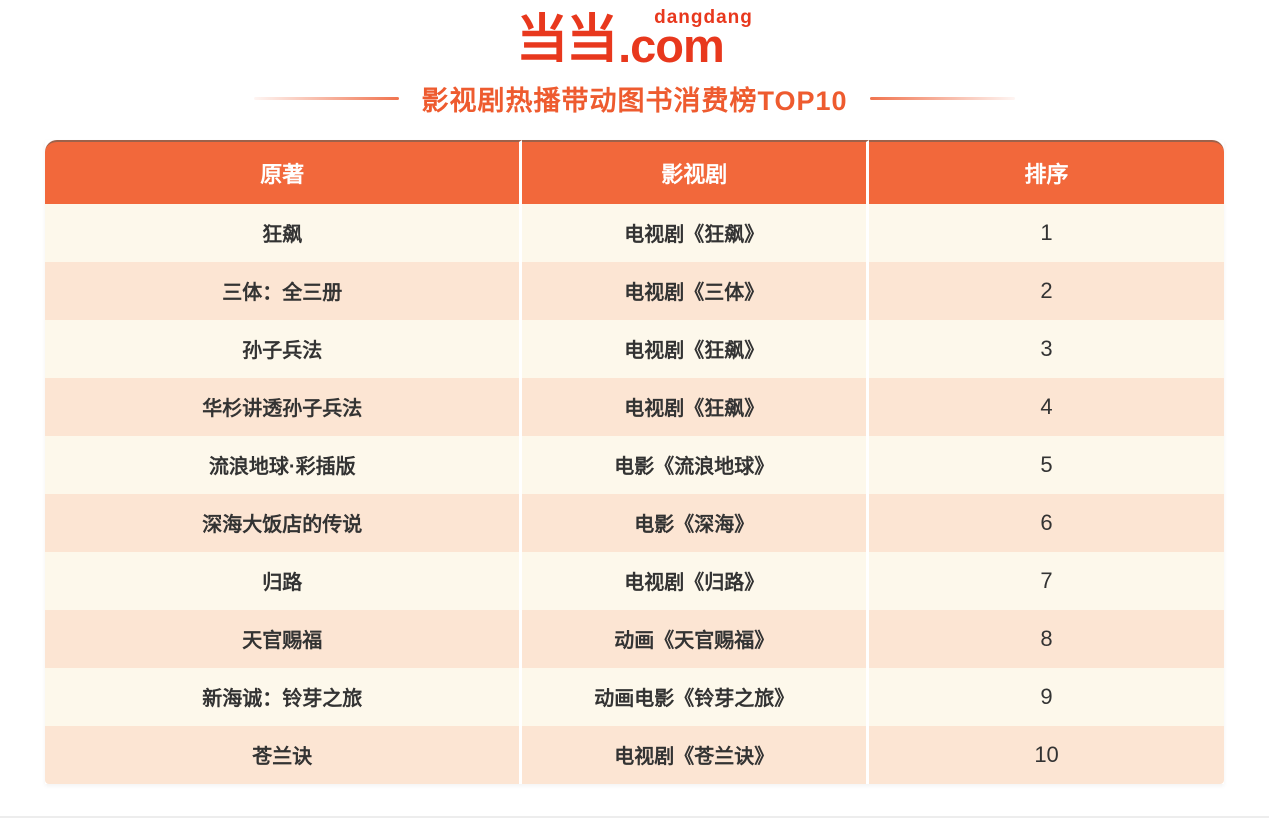 This screenshot has height=821, width=1269. Describe the element at coordinates (284, 232) in the screenshot. I see `cell-original: 狂飙` at that location.